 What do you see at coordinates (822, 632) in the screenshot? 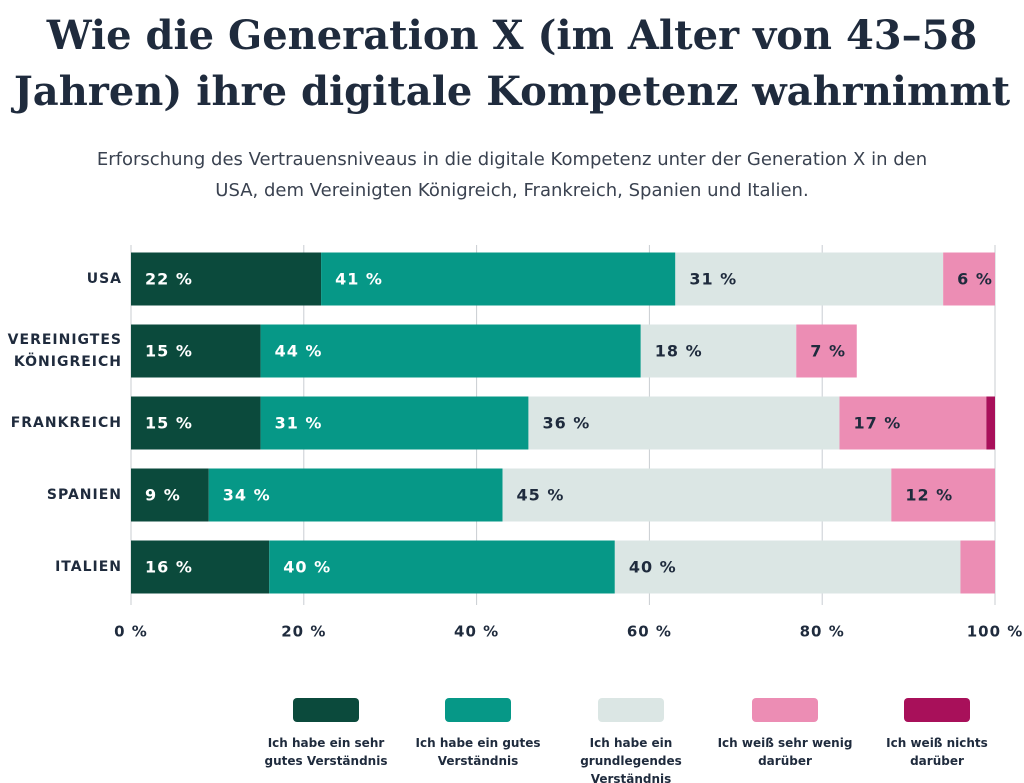
I see `x-tick-label: 80 %` at bounding box center [822, 632].